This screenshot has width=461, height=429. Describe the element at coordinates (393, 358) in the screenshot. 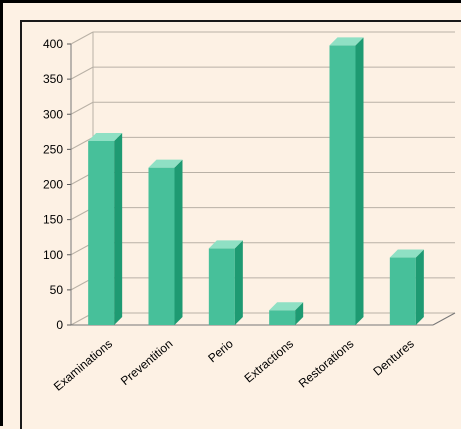

I see `category-label: Dentures` at that location.